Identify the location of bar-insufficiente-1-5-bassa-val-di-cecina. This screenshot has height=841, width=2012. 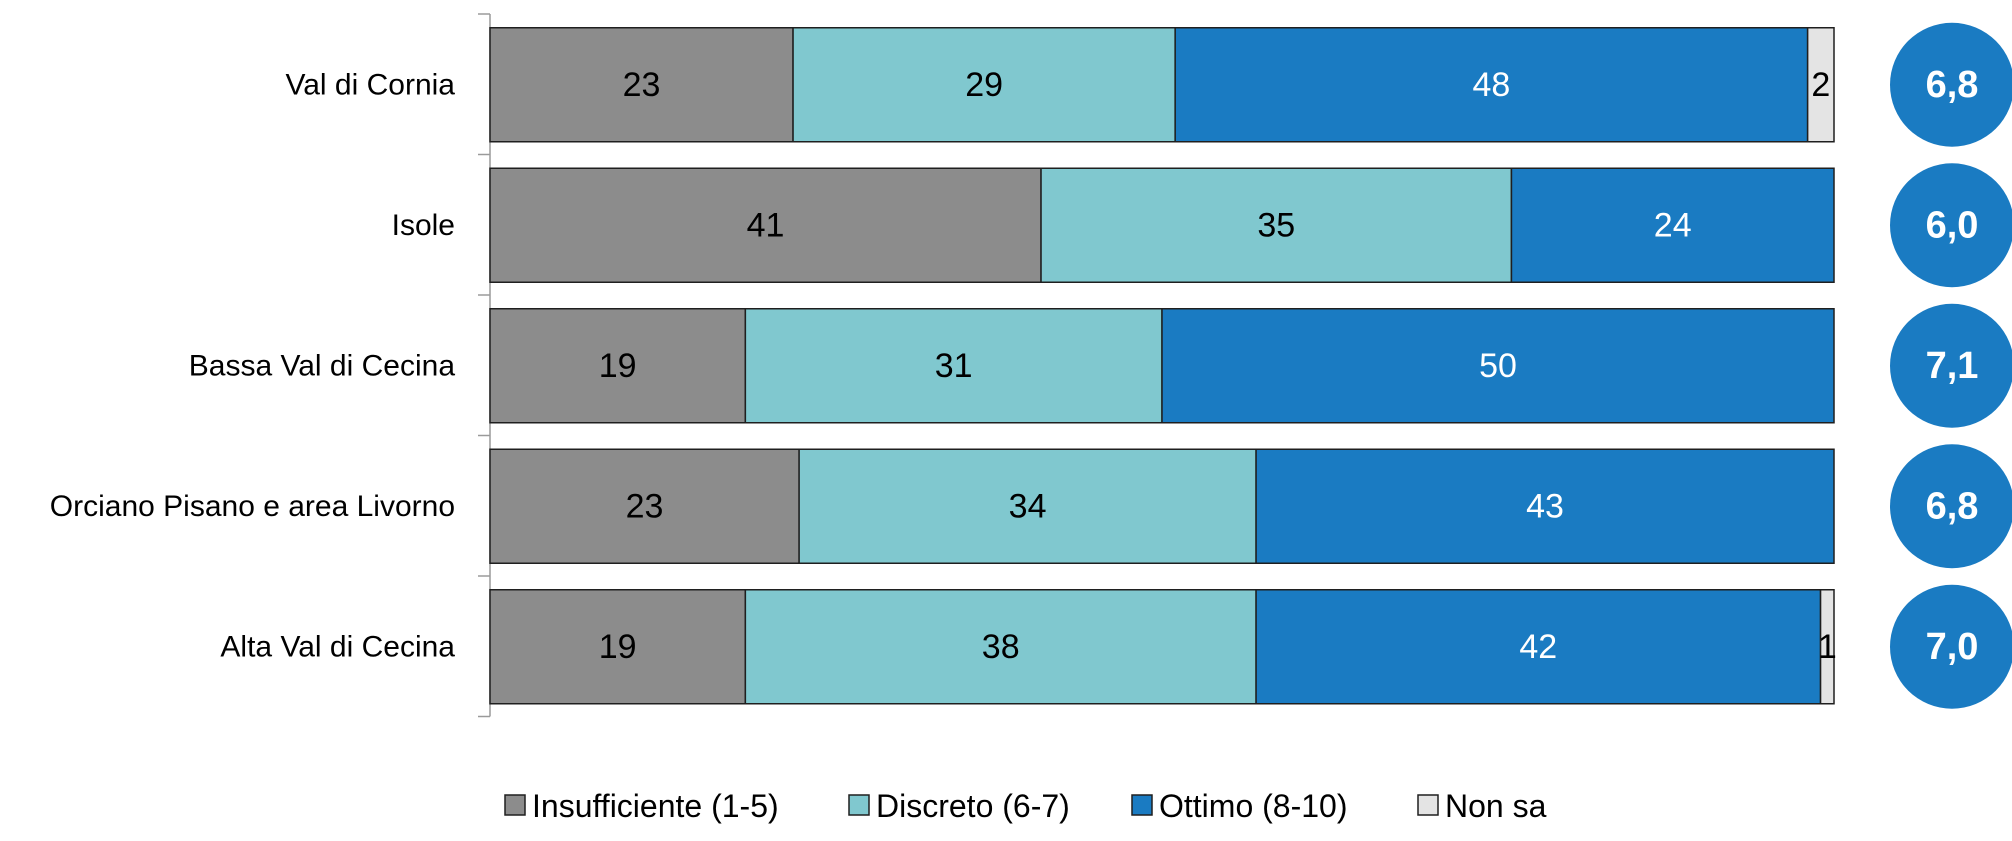
(618, 366).